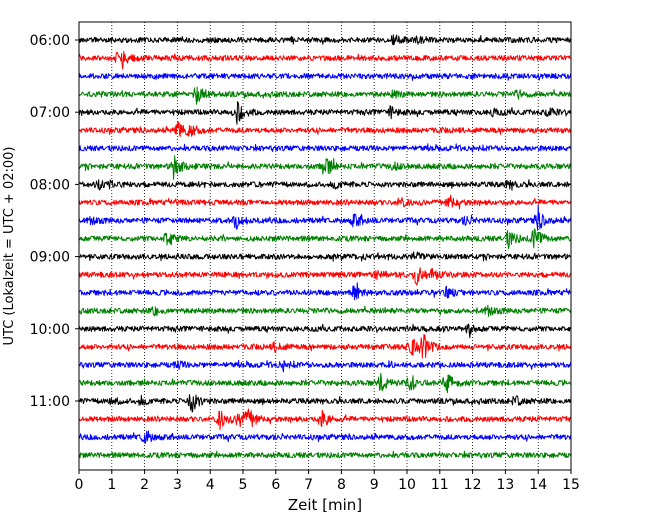 The height and width of the screenshot is (520, 650). What do you see at coordinates (177, 485) in the screenshot?
I see `x-tick-label: 3` at bounding box center [177, 485].